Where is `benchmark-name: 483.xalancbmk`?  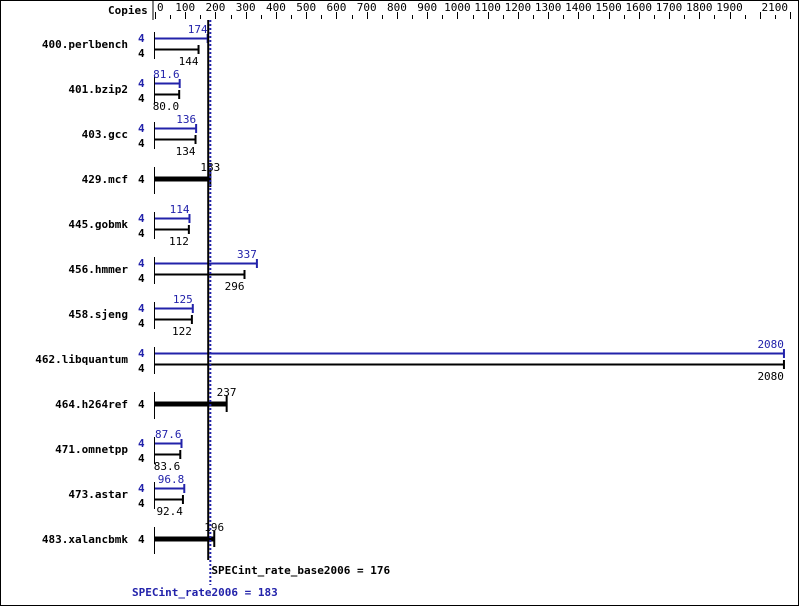
benchmark-name: 483.xalancbmk is located at coordinates (85, 539).